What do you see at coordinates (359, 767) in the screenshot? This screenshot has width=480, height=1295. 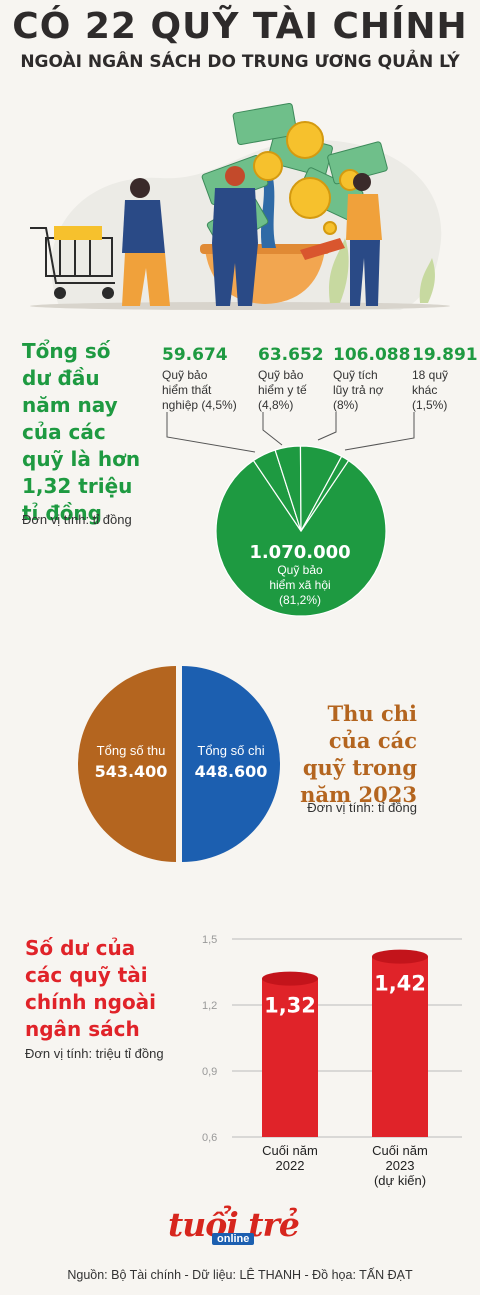 I see `section2-title-line: quỹ trong` at bounding box center [359, 767].